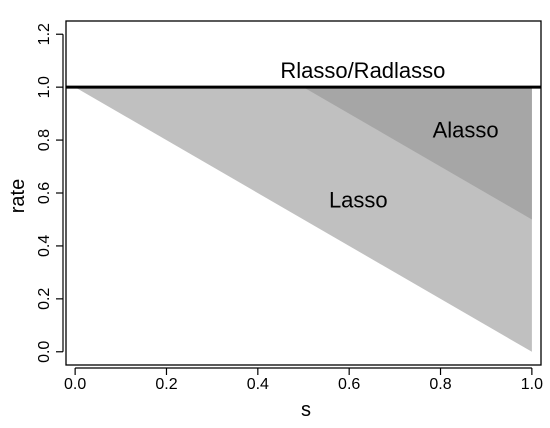 Image resolution: width=550 pixels, height=428 pixels. I want to click on y-tick-label: 1.2, so click(44, 34).